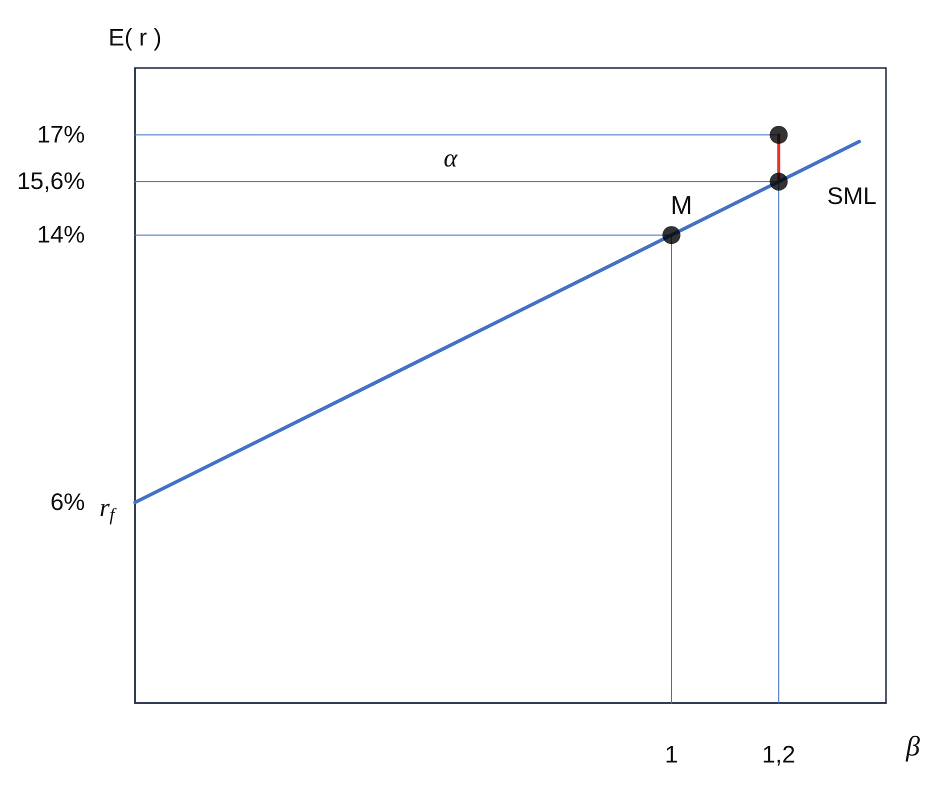 The height and width of the screenshot is (791, 934). I want to click on x-tick-label: 1,2, so click(779, 755).